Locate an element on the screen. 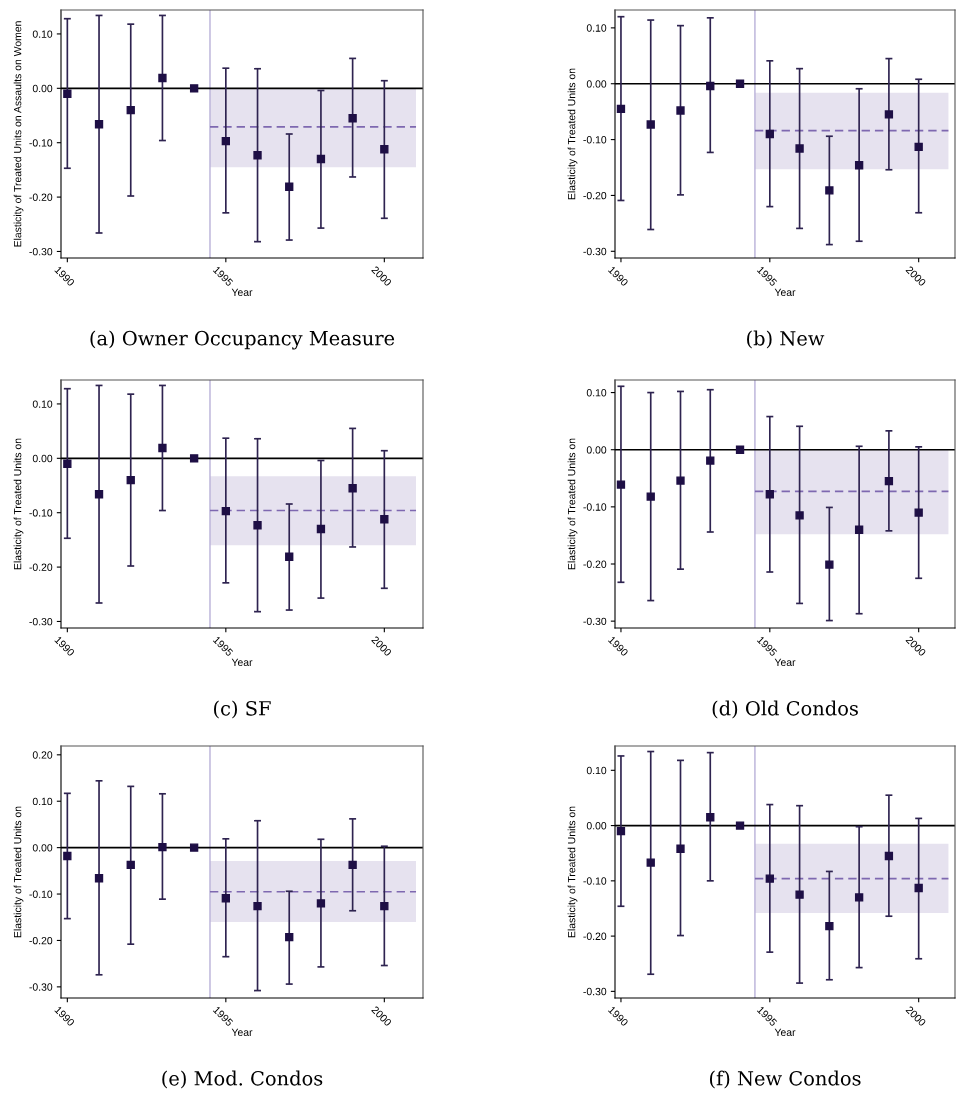 Image resolution: width=967 pixels, height=1101 pixels. y-axis-title: Elasticity of Treated Units on Assaults on Women is located at coordinates (18, 134).